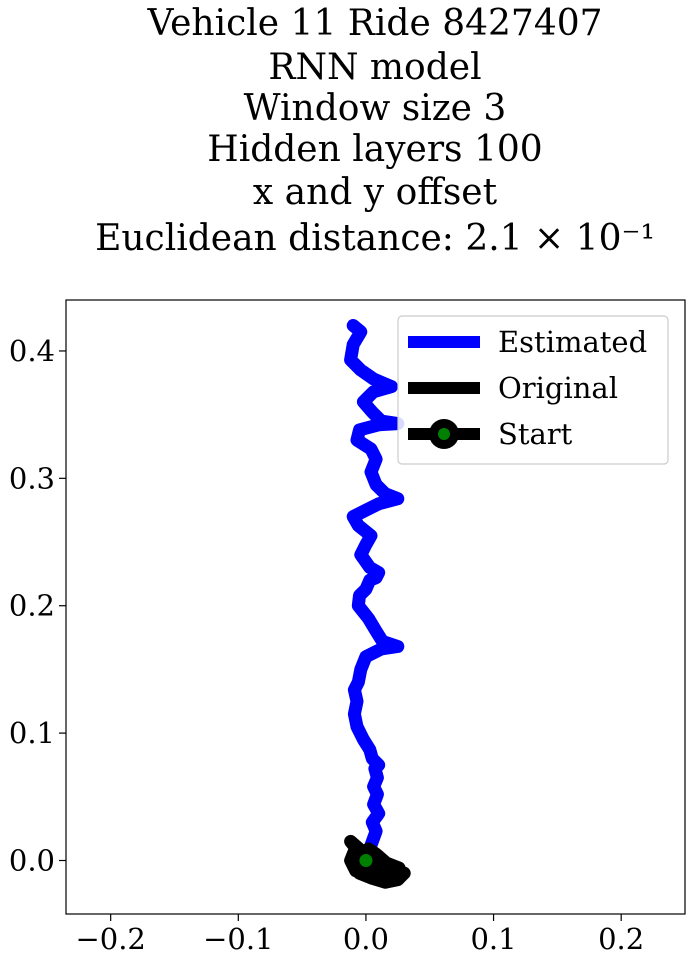 This screenshot has height=963, width=693. I want to click on title-line-4: Hidden layers 100, so click(374, 149).